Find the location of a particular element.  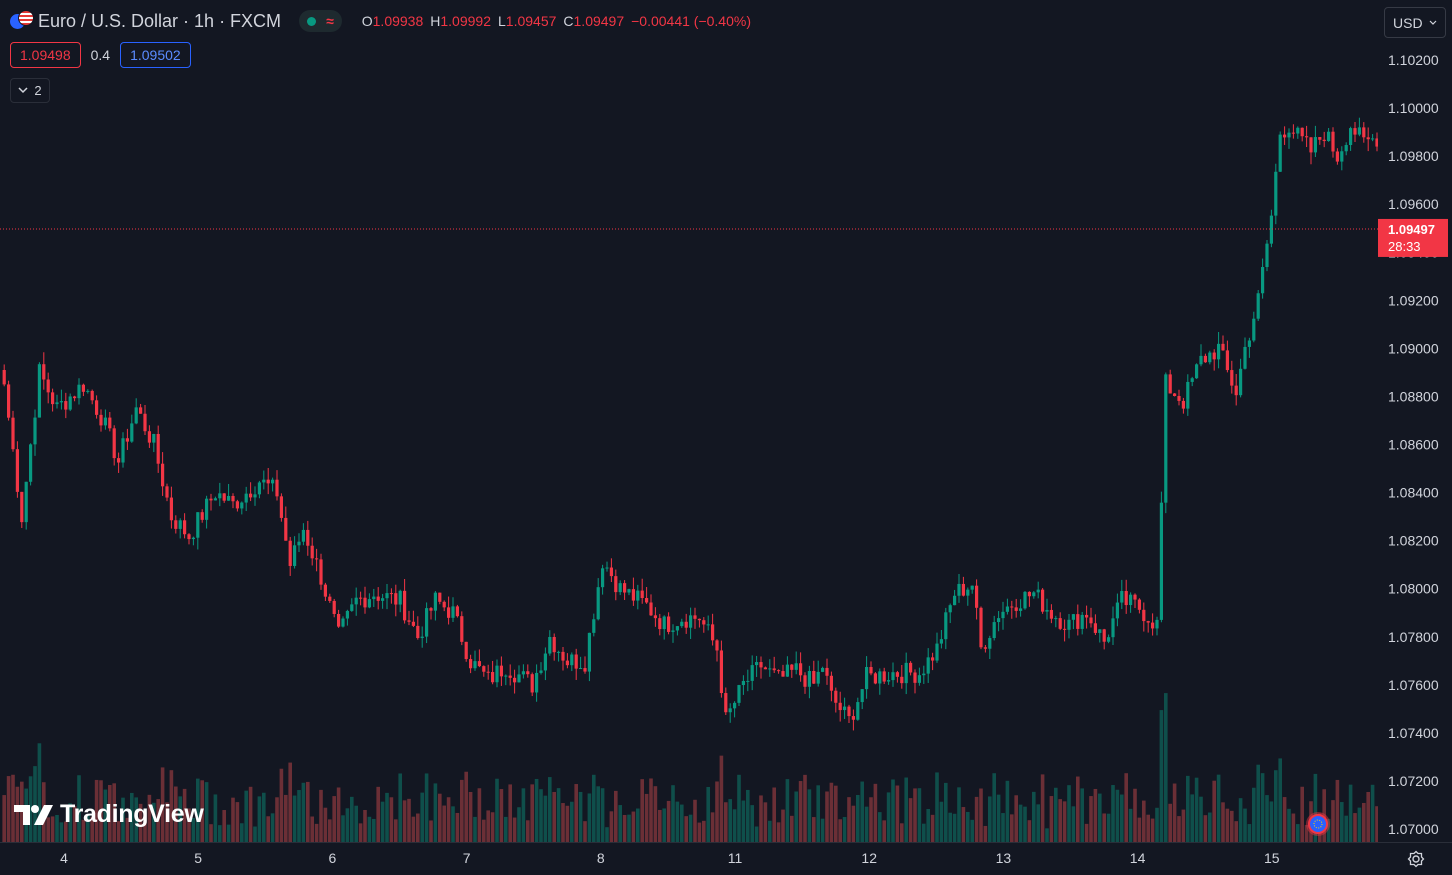

bid-ask-row: 1.09498 0.4 1.09502 is located at coordinates (100, 55).